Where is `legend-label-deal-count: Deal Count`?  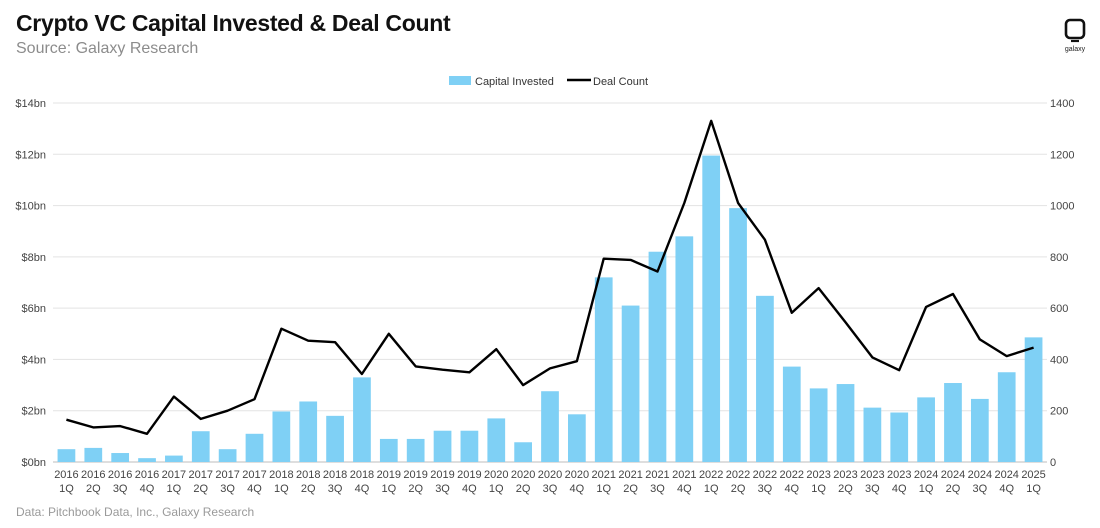 legend-label-deal-count: Deal Count is located at coordinates (620, 82).